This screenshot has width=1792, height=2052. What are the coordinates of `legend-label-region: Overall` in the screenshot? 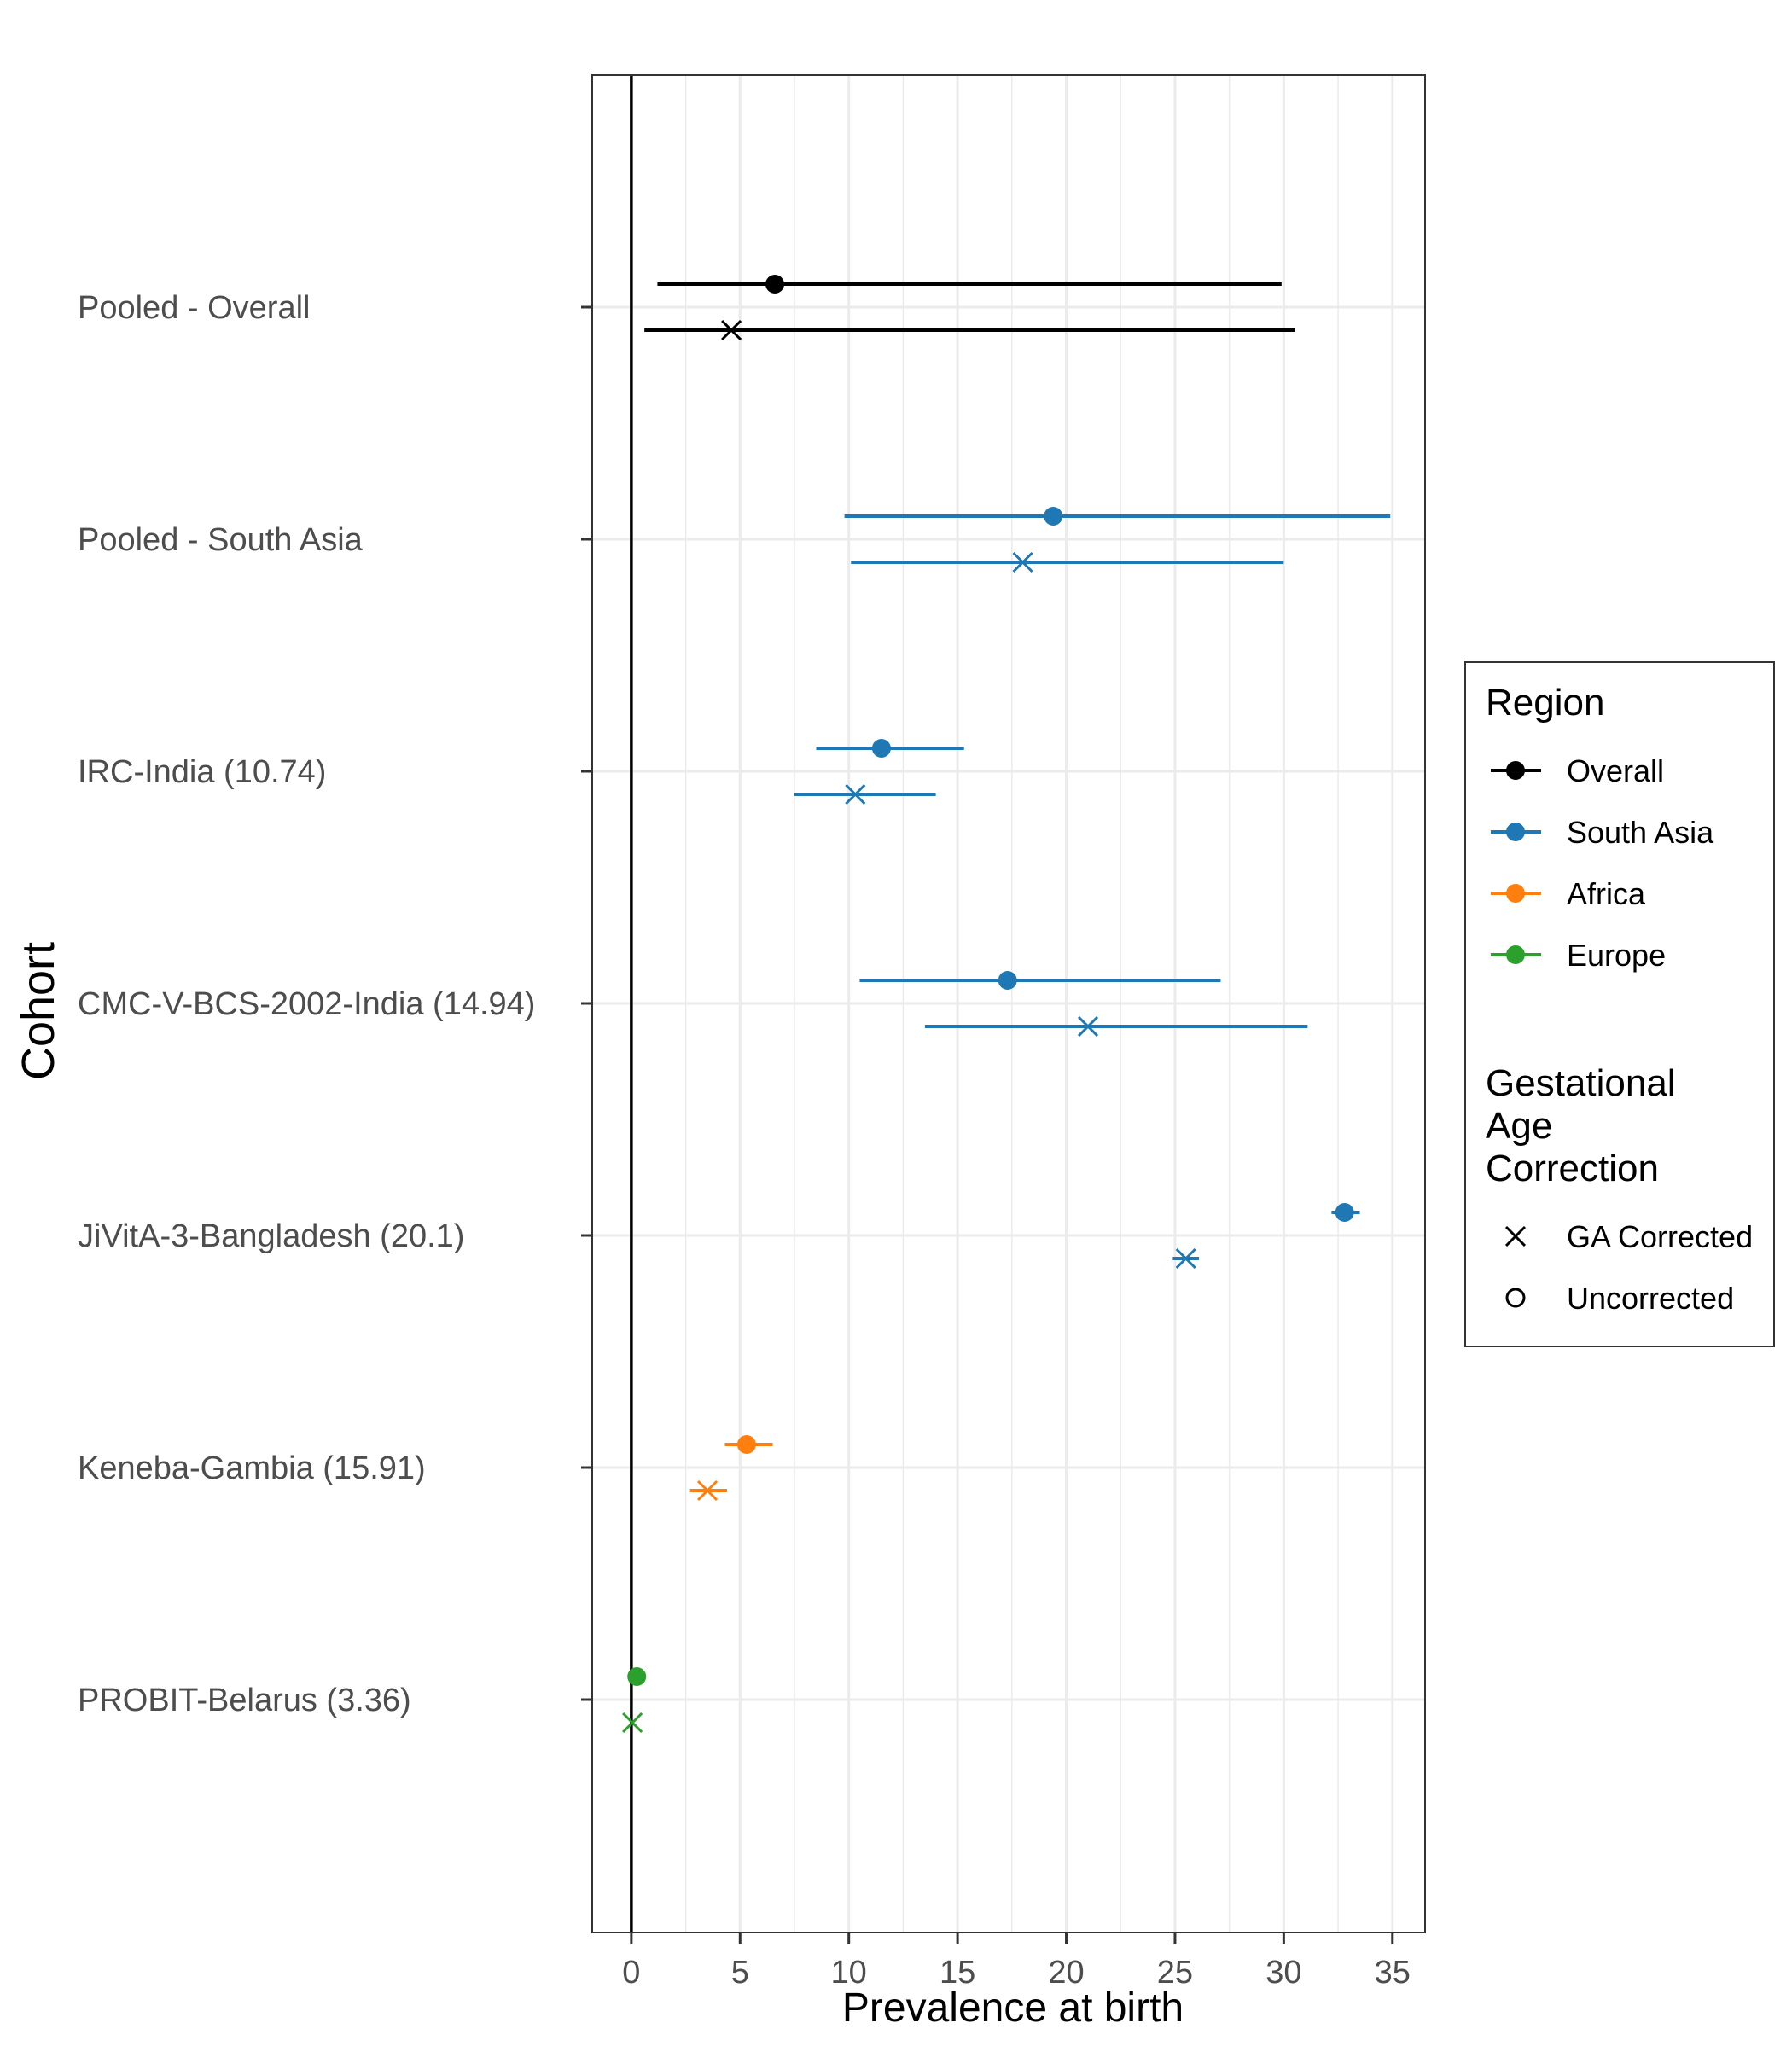 It's located at (1615, 770).